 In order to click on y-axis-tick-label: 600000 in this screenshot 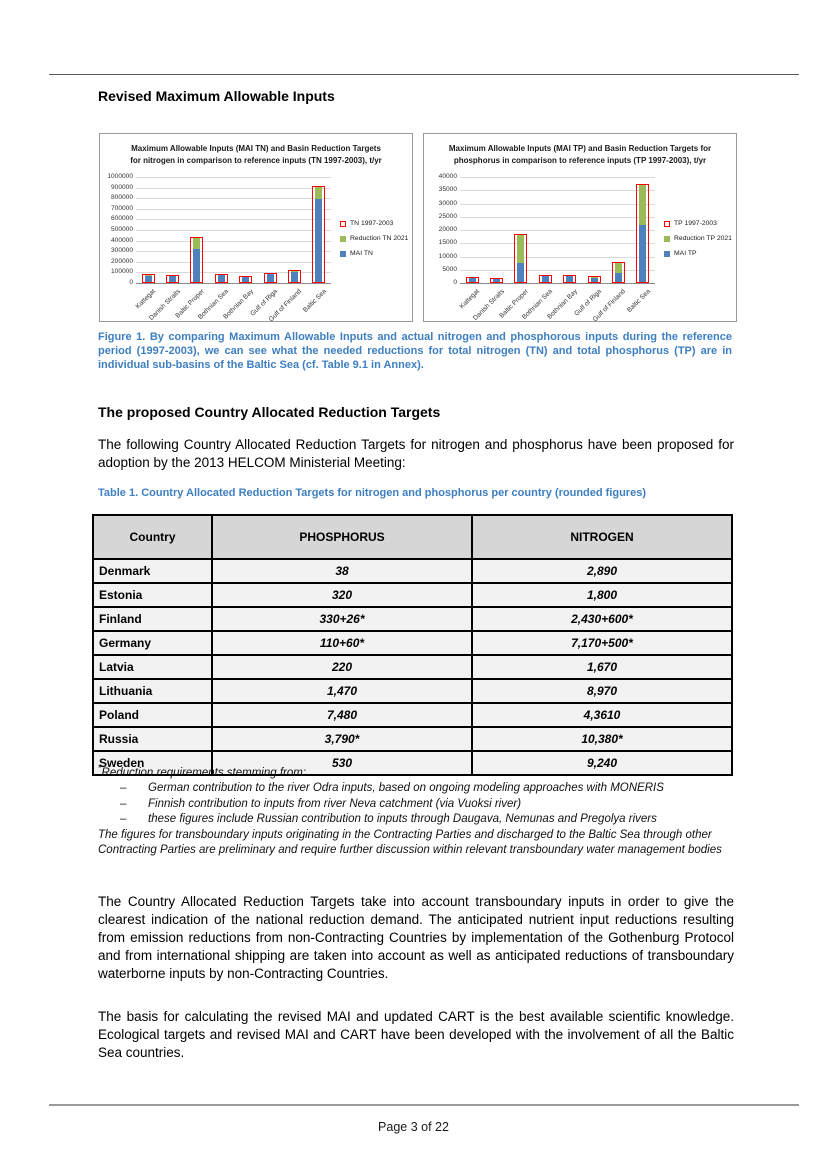, I will do `click(121, 219)`.